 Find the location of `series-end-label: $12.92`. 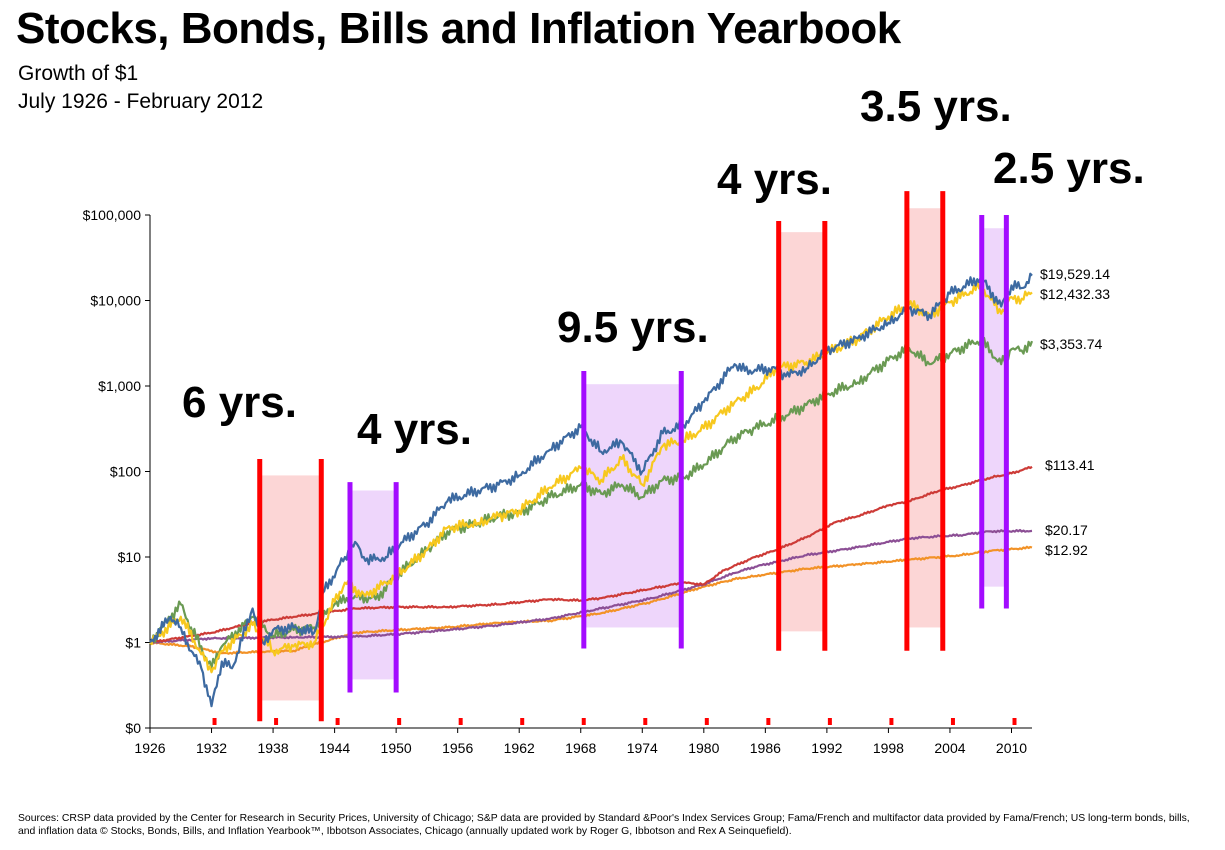

series-end-label: $12.92 is located at coordinates (1066, 550).